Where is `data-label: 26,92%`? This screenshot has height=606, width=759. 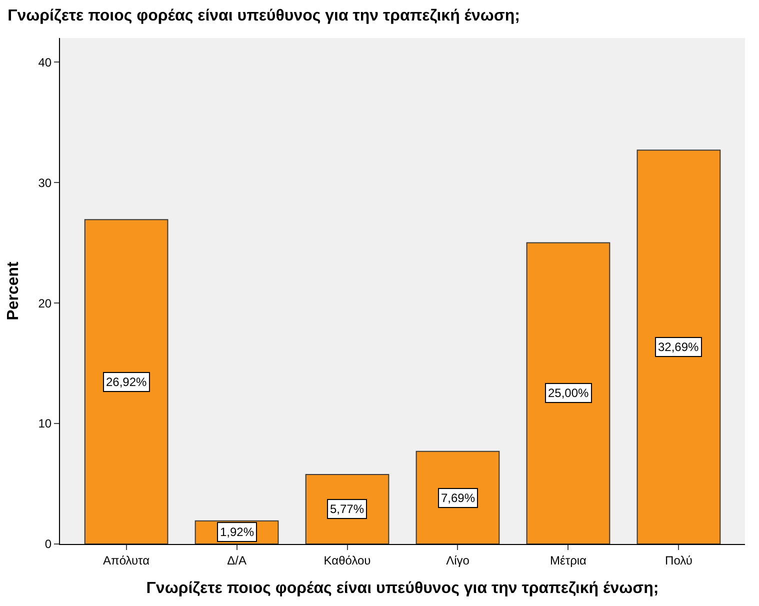
data-label: 26,92% is located at coordinates (127, 382).